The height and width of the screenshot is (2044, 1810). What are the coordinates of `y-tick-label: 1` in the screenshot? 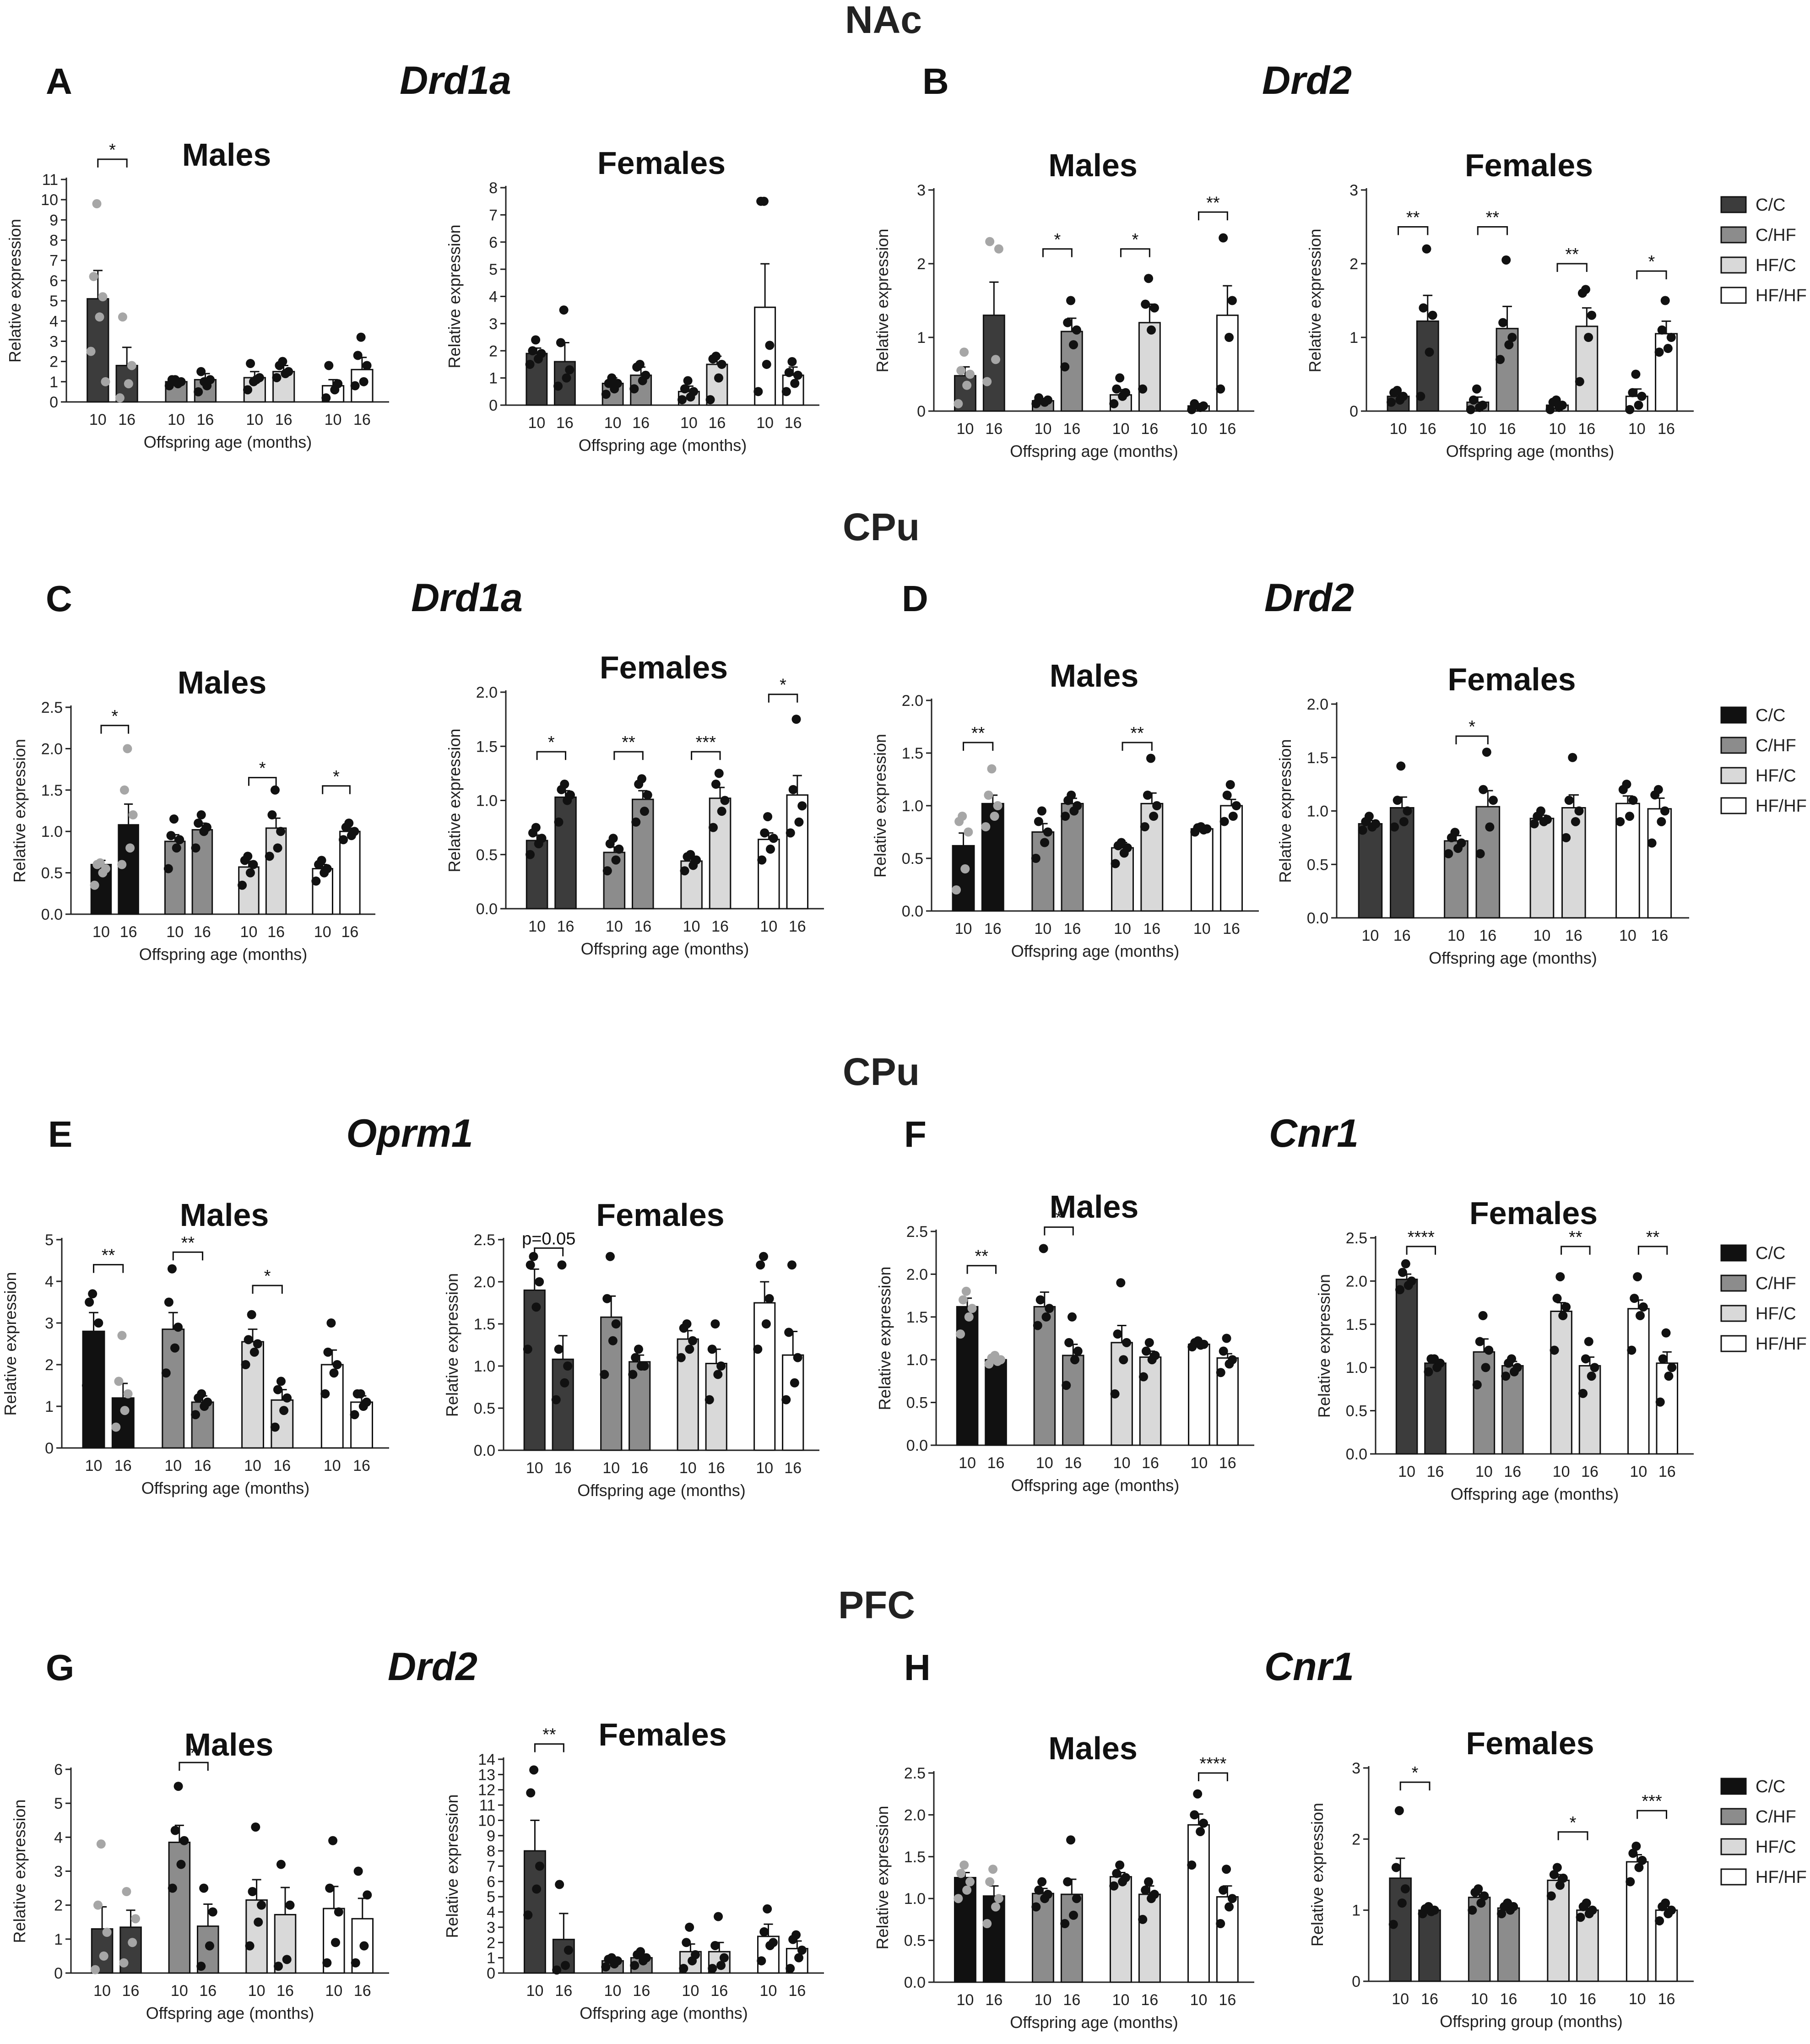 It's located at (1356, 1910).